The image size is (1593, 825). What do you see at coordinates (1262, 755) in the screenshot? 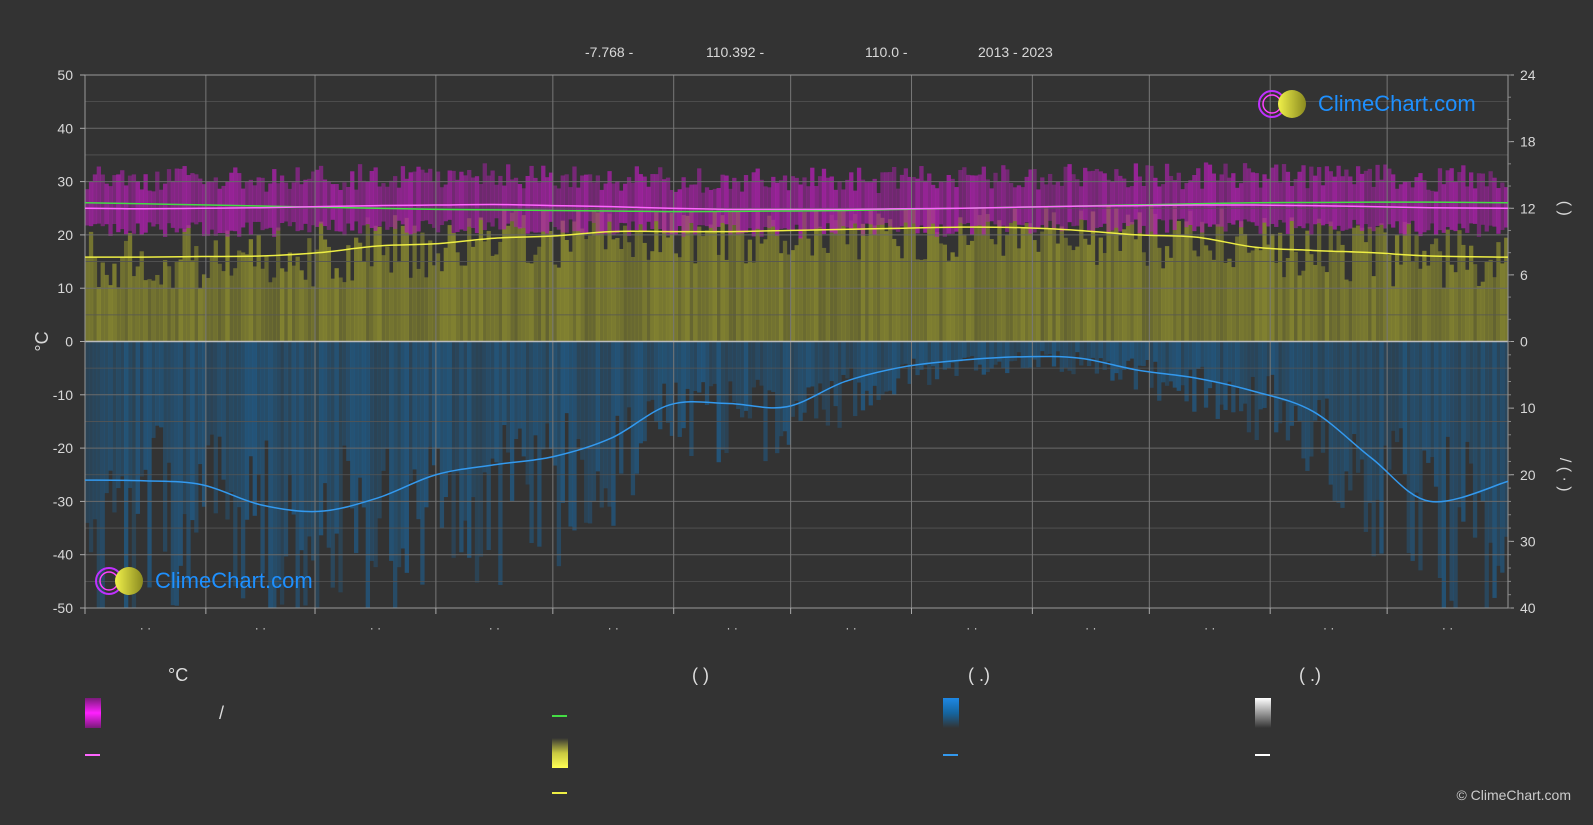
I see `legend-line-snow` at bounding box center [1262, 755].